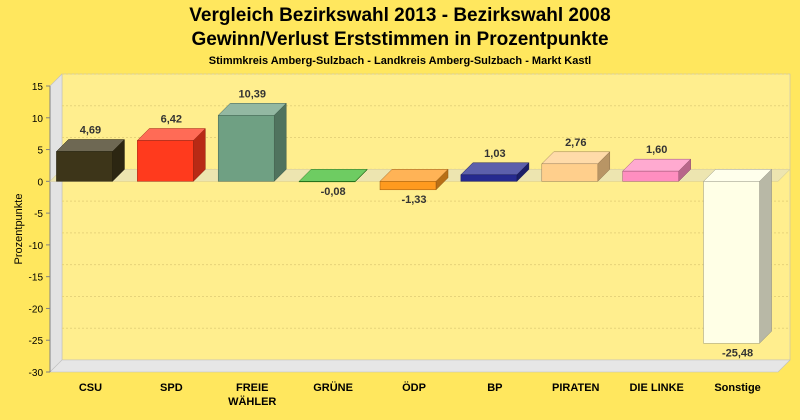 This screenshot has height=420, width=800. I want to click on x-tick-label: SPD, so click(171, 388).